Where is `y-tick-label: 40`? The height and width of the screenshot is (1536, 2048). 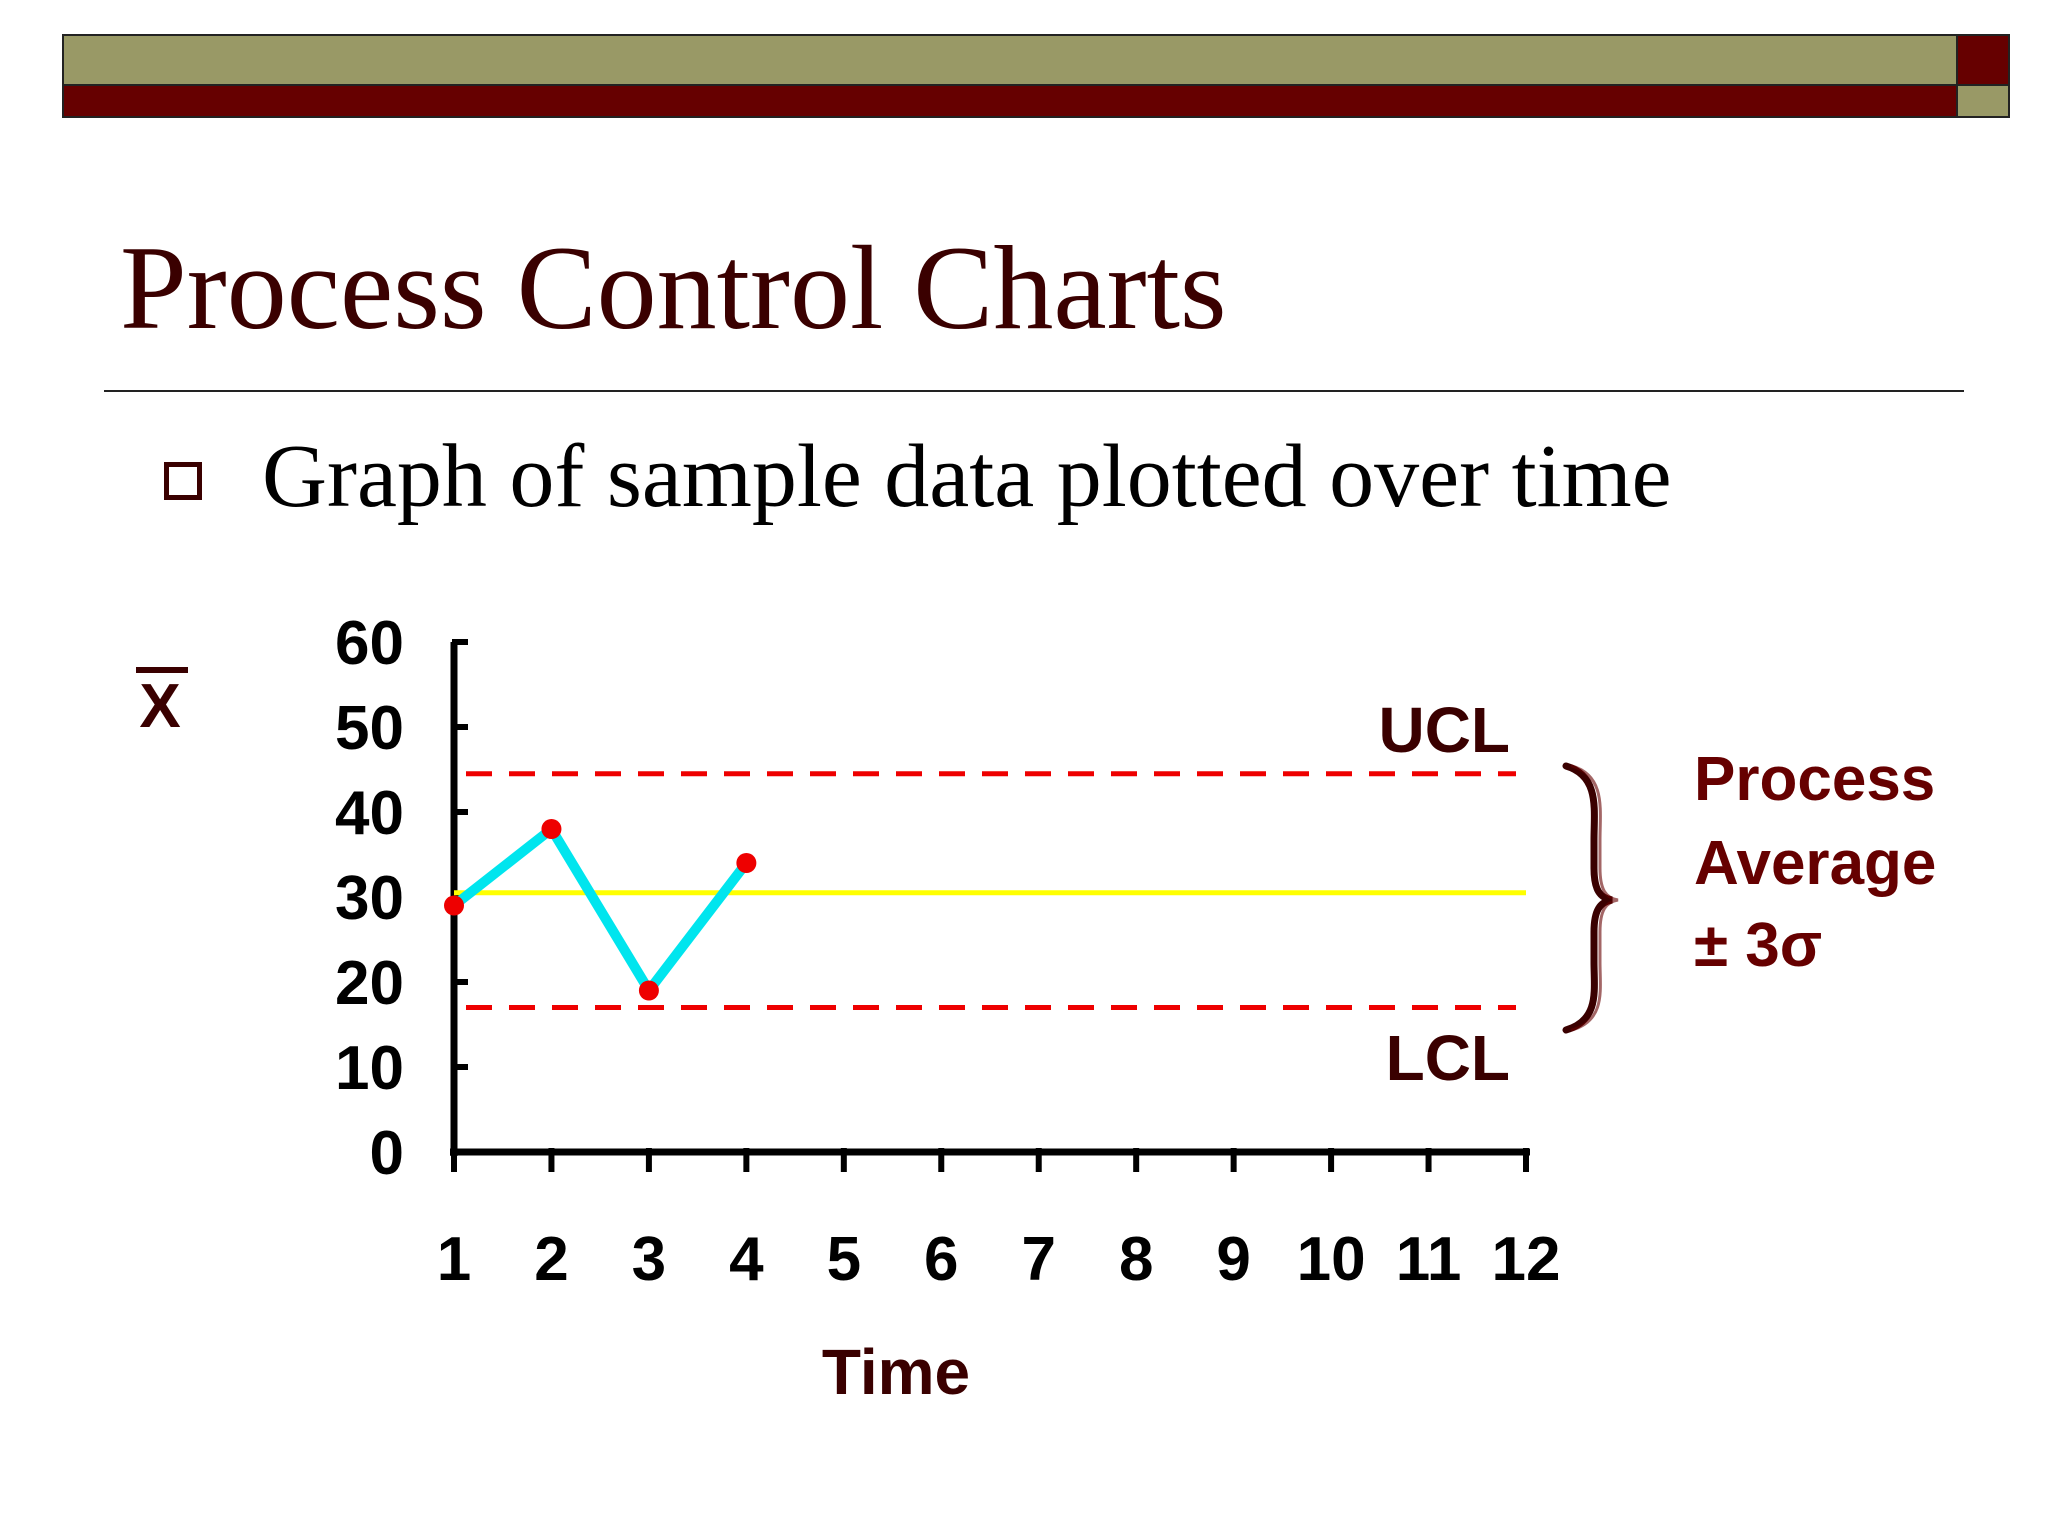
y-tick-label: 40 is located at coordinates (369, 813).